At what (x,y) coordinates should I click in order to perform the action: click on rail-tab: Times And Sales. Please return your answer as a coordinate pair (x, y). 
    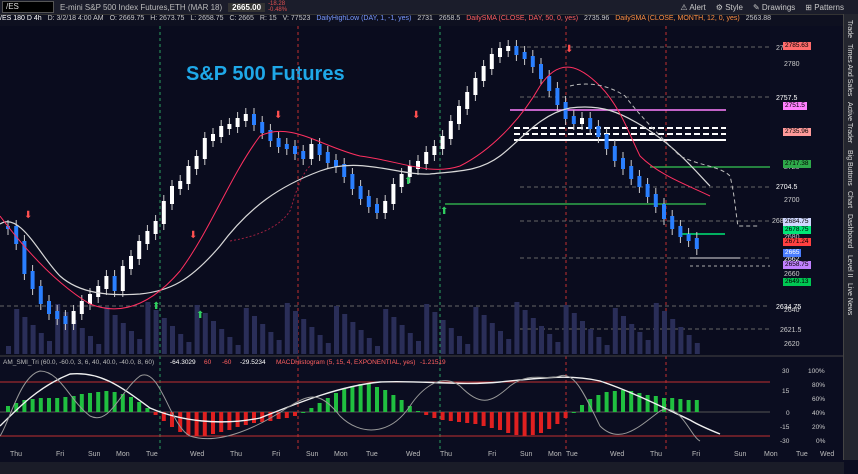
    Looking at the image, I should click on (849, 70).